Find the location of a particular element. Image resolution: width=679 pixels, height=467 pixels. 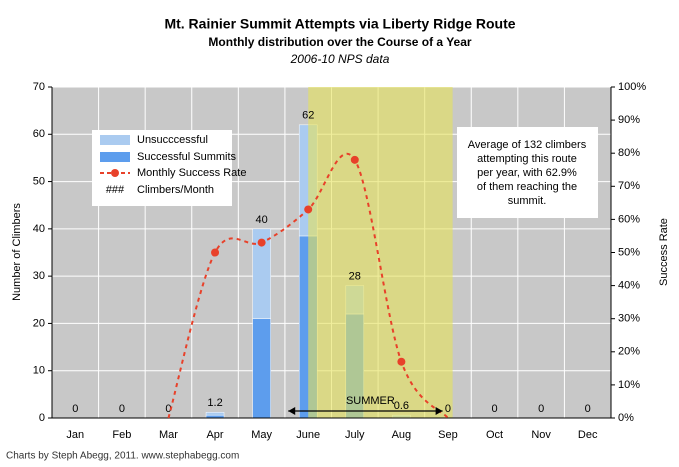

annotation-line: per year, with 62.9% is located at coordinates (527, 173).